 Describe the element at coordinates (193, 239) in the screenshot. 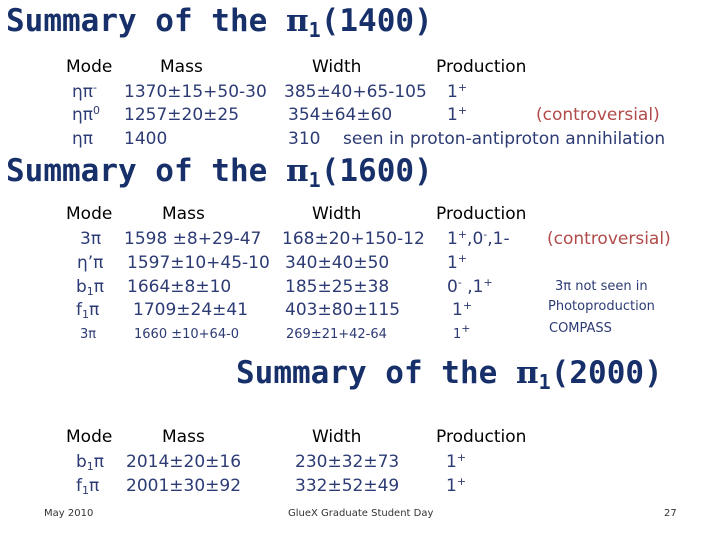

I see `mass-cell: 1598 ±8+29-47` at that location.